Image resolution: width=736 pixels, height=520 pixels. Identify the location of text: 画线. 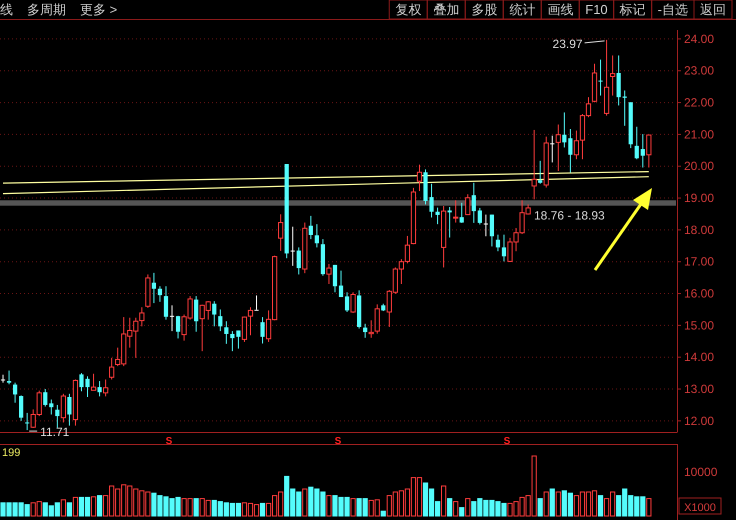
(560, 9).